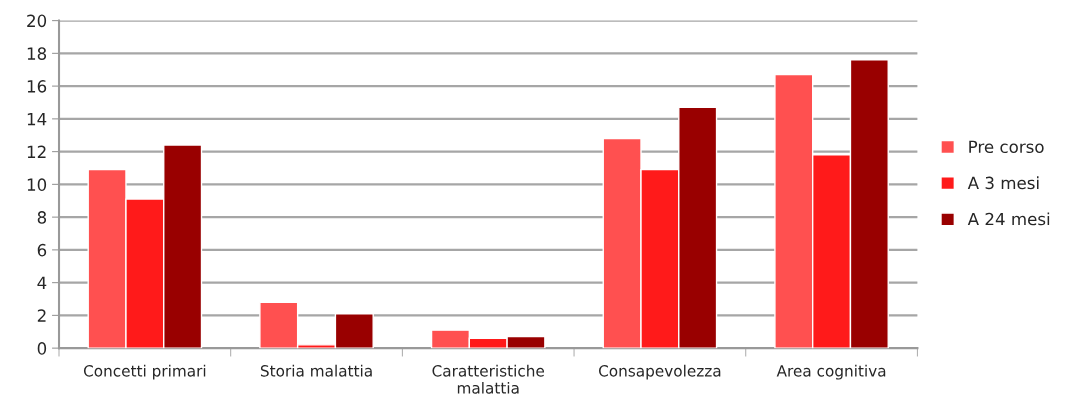  I want to click on y-tick-label: 16, so click(37, 86).